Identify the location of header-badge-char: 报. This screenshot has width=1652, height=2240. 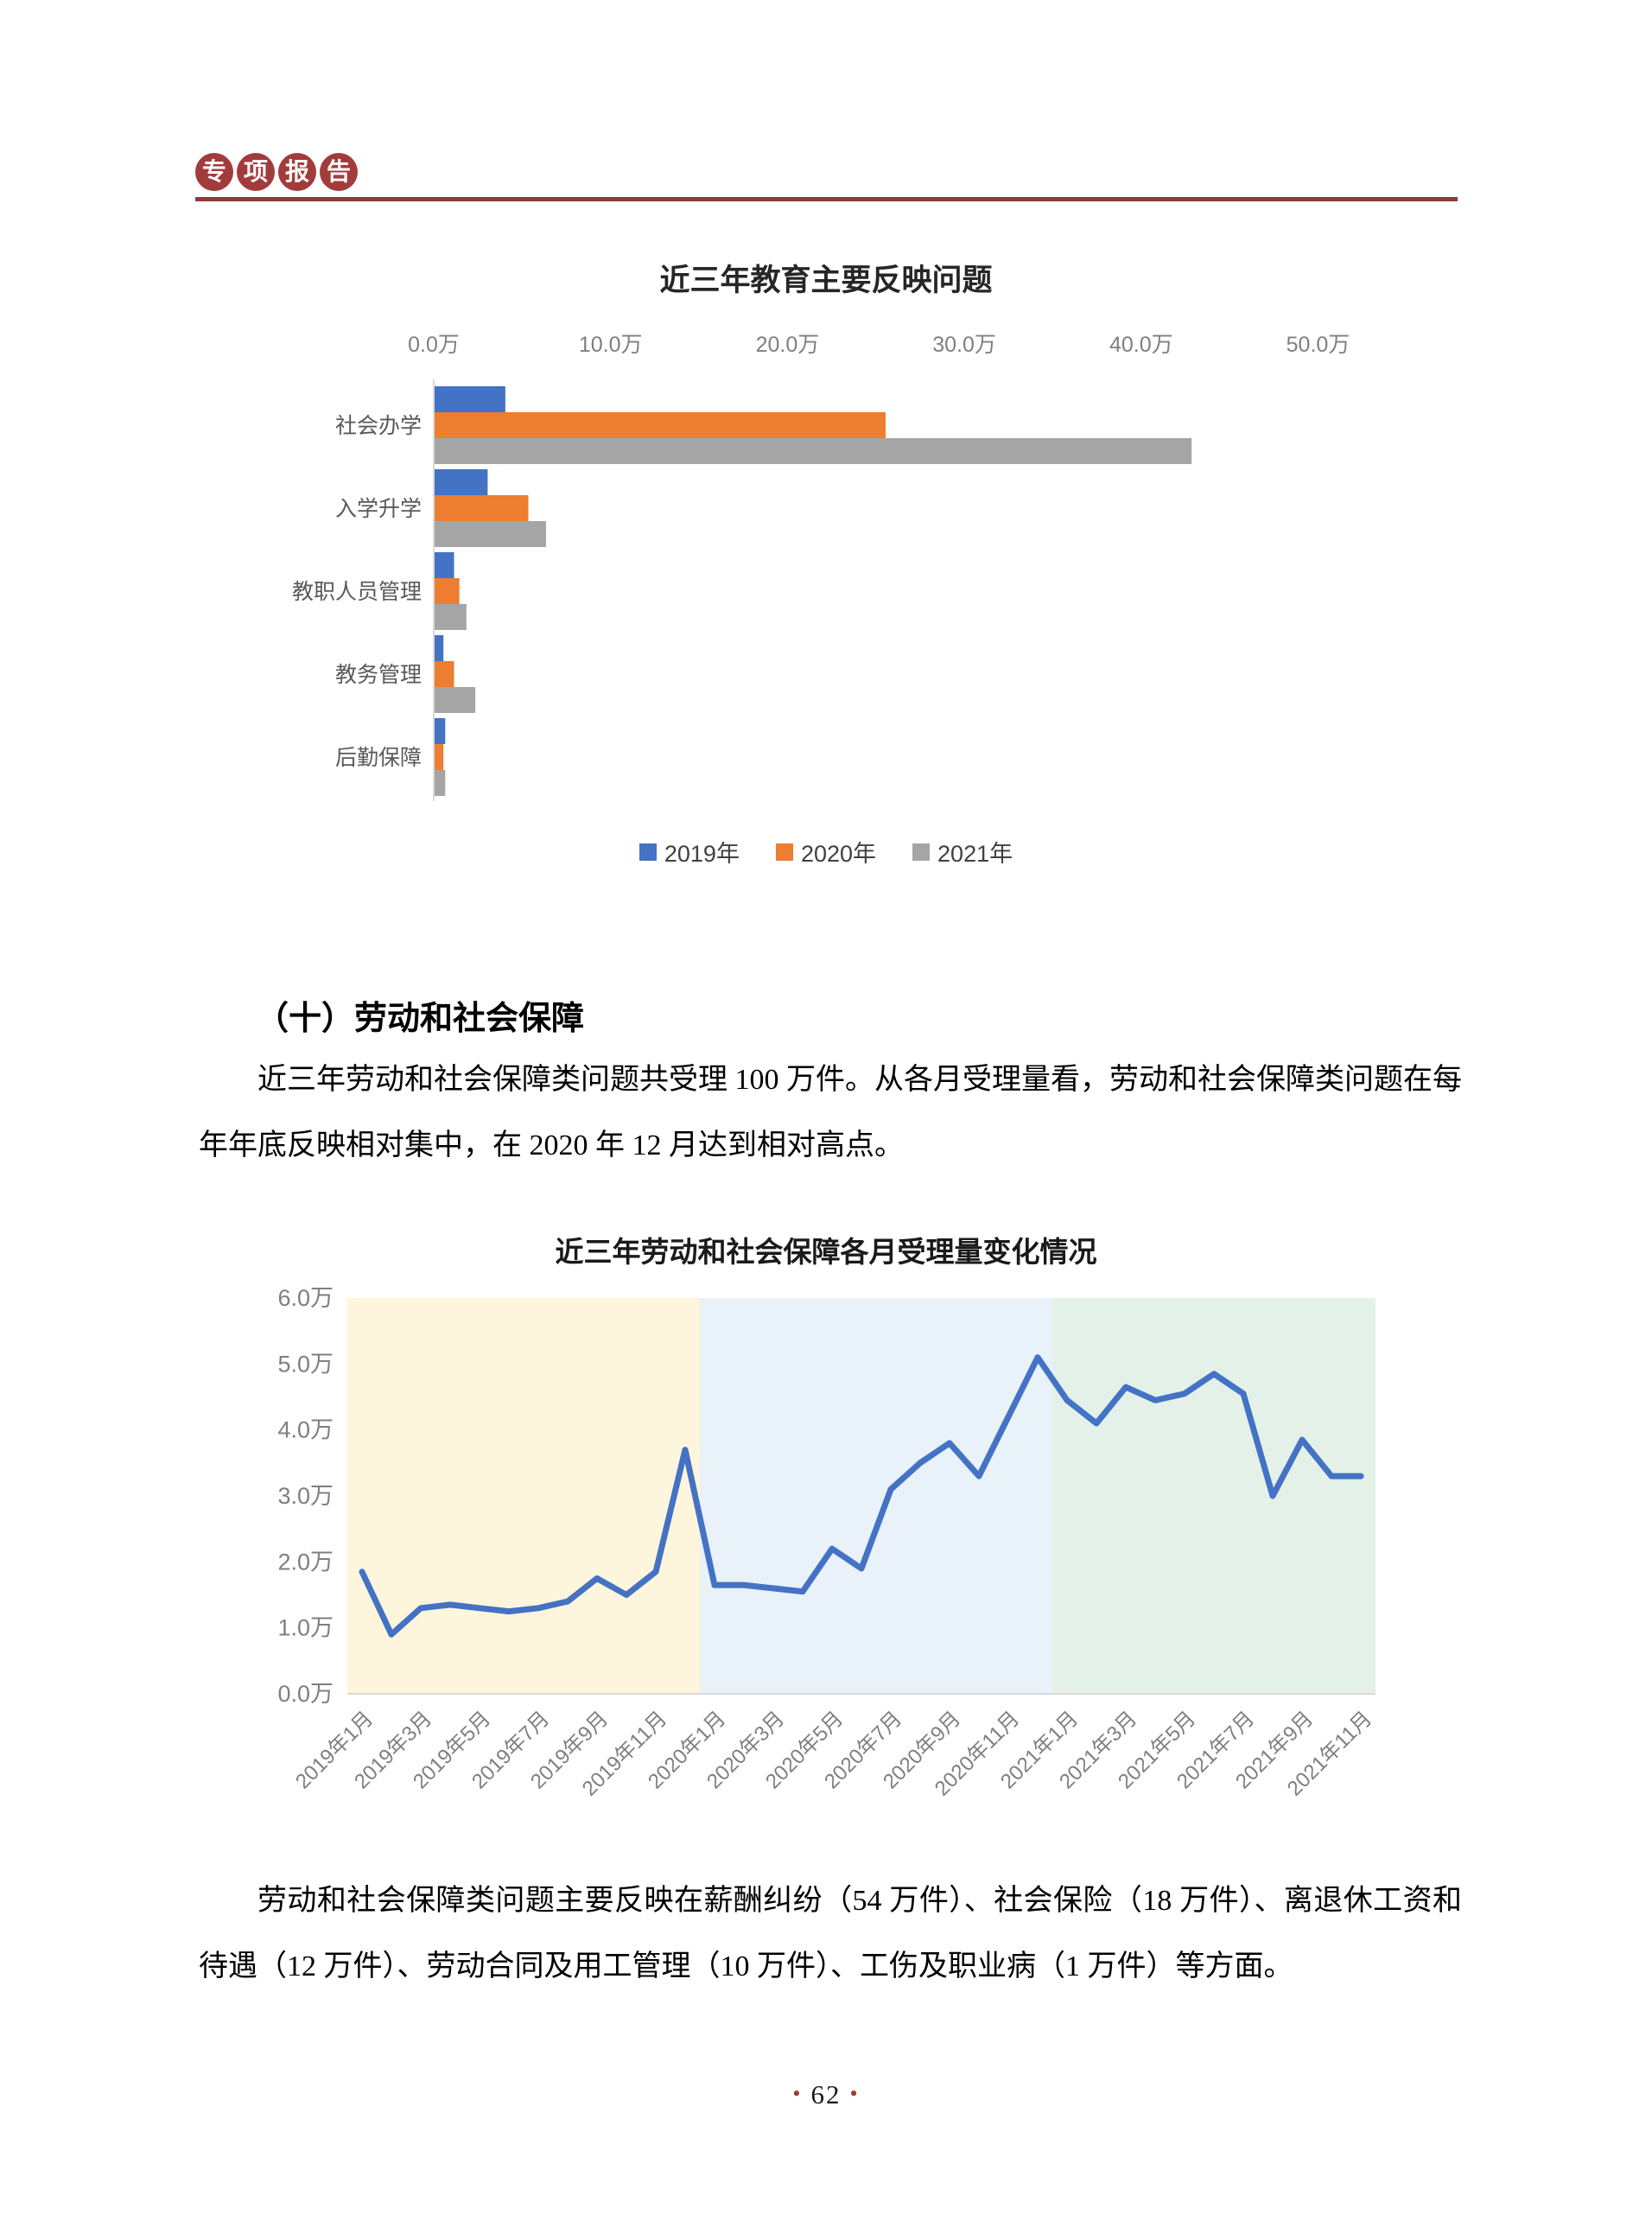
(297, 172).